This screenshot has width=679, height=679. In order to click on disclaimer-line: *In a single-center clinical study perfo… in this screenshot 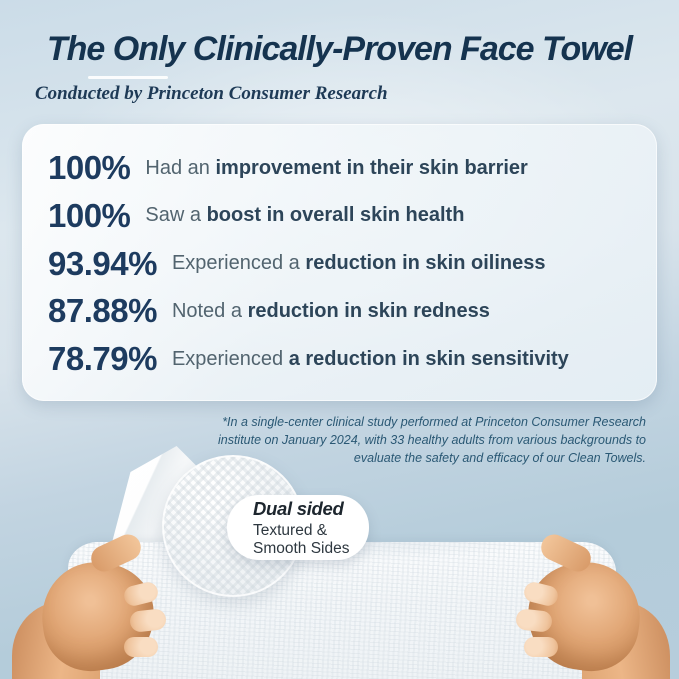, I will do `click(434, 422)`.